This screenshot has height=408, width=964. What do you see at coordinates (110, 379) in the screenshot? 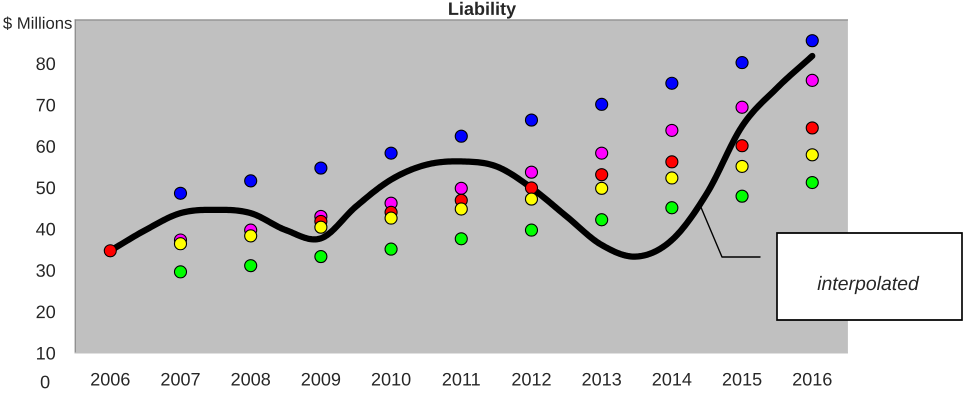
I see `x-tick-label: 2006` at bounding box center [110, 379].